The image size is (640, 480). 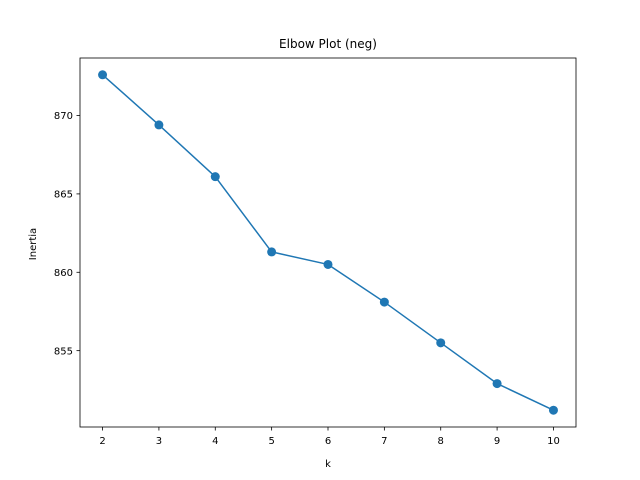 What do you see at coordinates (384, 441) in the screenshot?
I see `x-tick-label: 7` at bounding box center [384, 441].